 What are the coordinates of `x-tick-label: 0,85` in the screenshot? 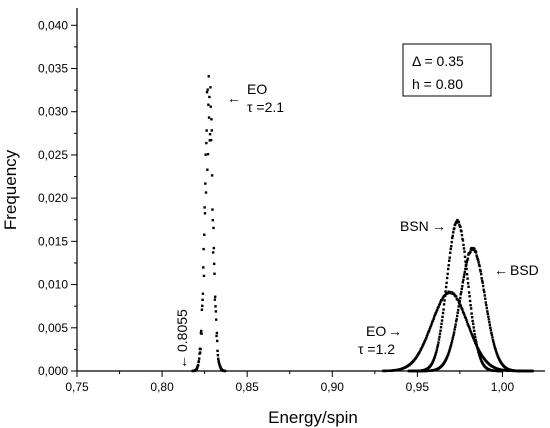 It's located at (248, 387).